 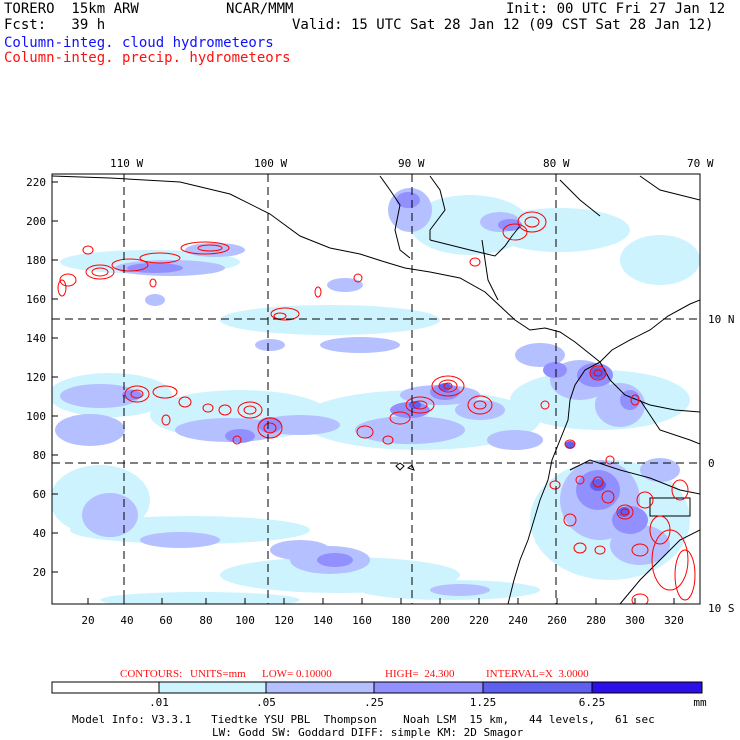 I want to click on organization: NCAR/MMM, so click(x=260, y=9).